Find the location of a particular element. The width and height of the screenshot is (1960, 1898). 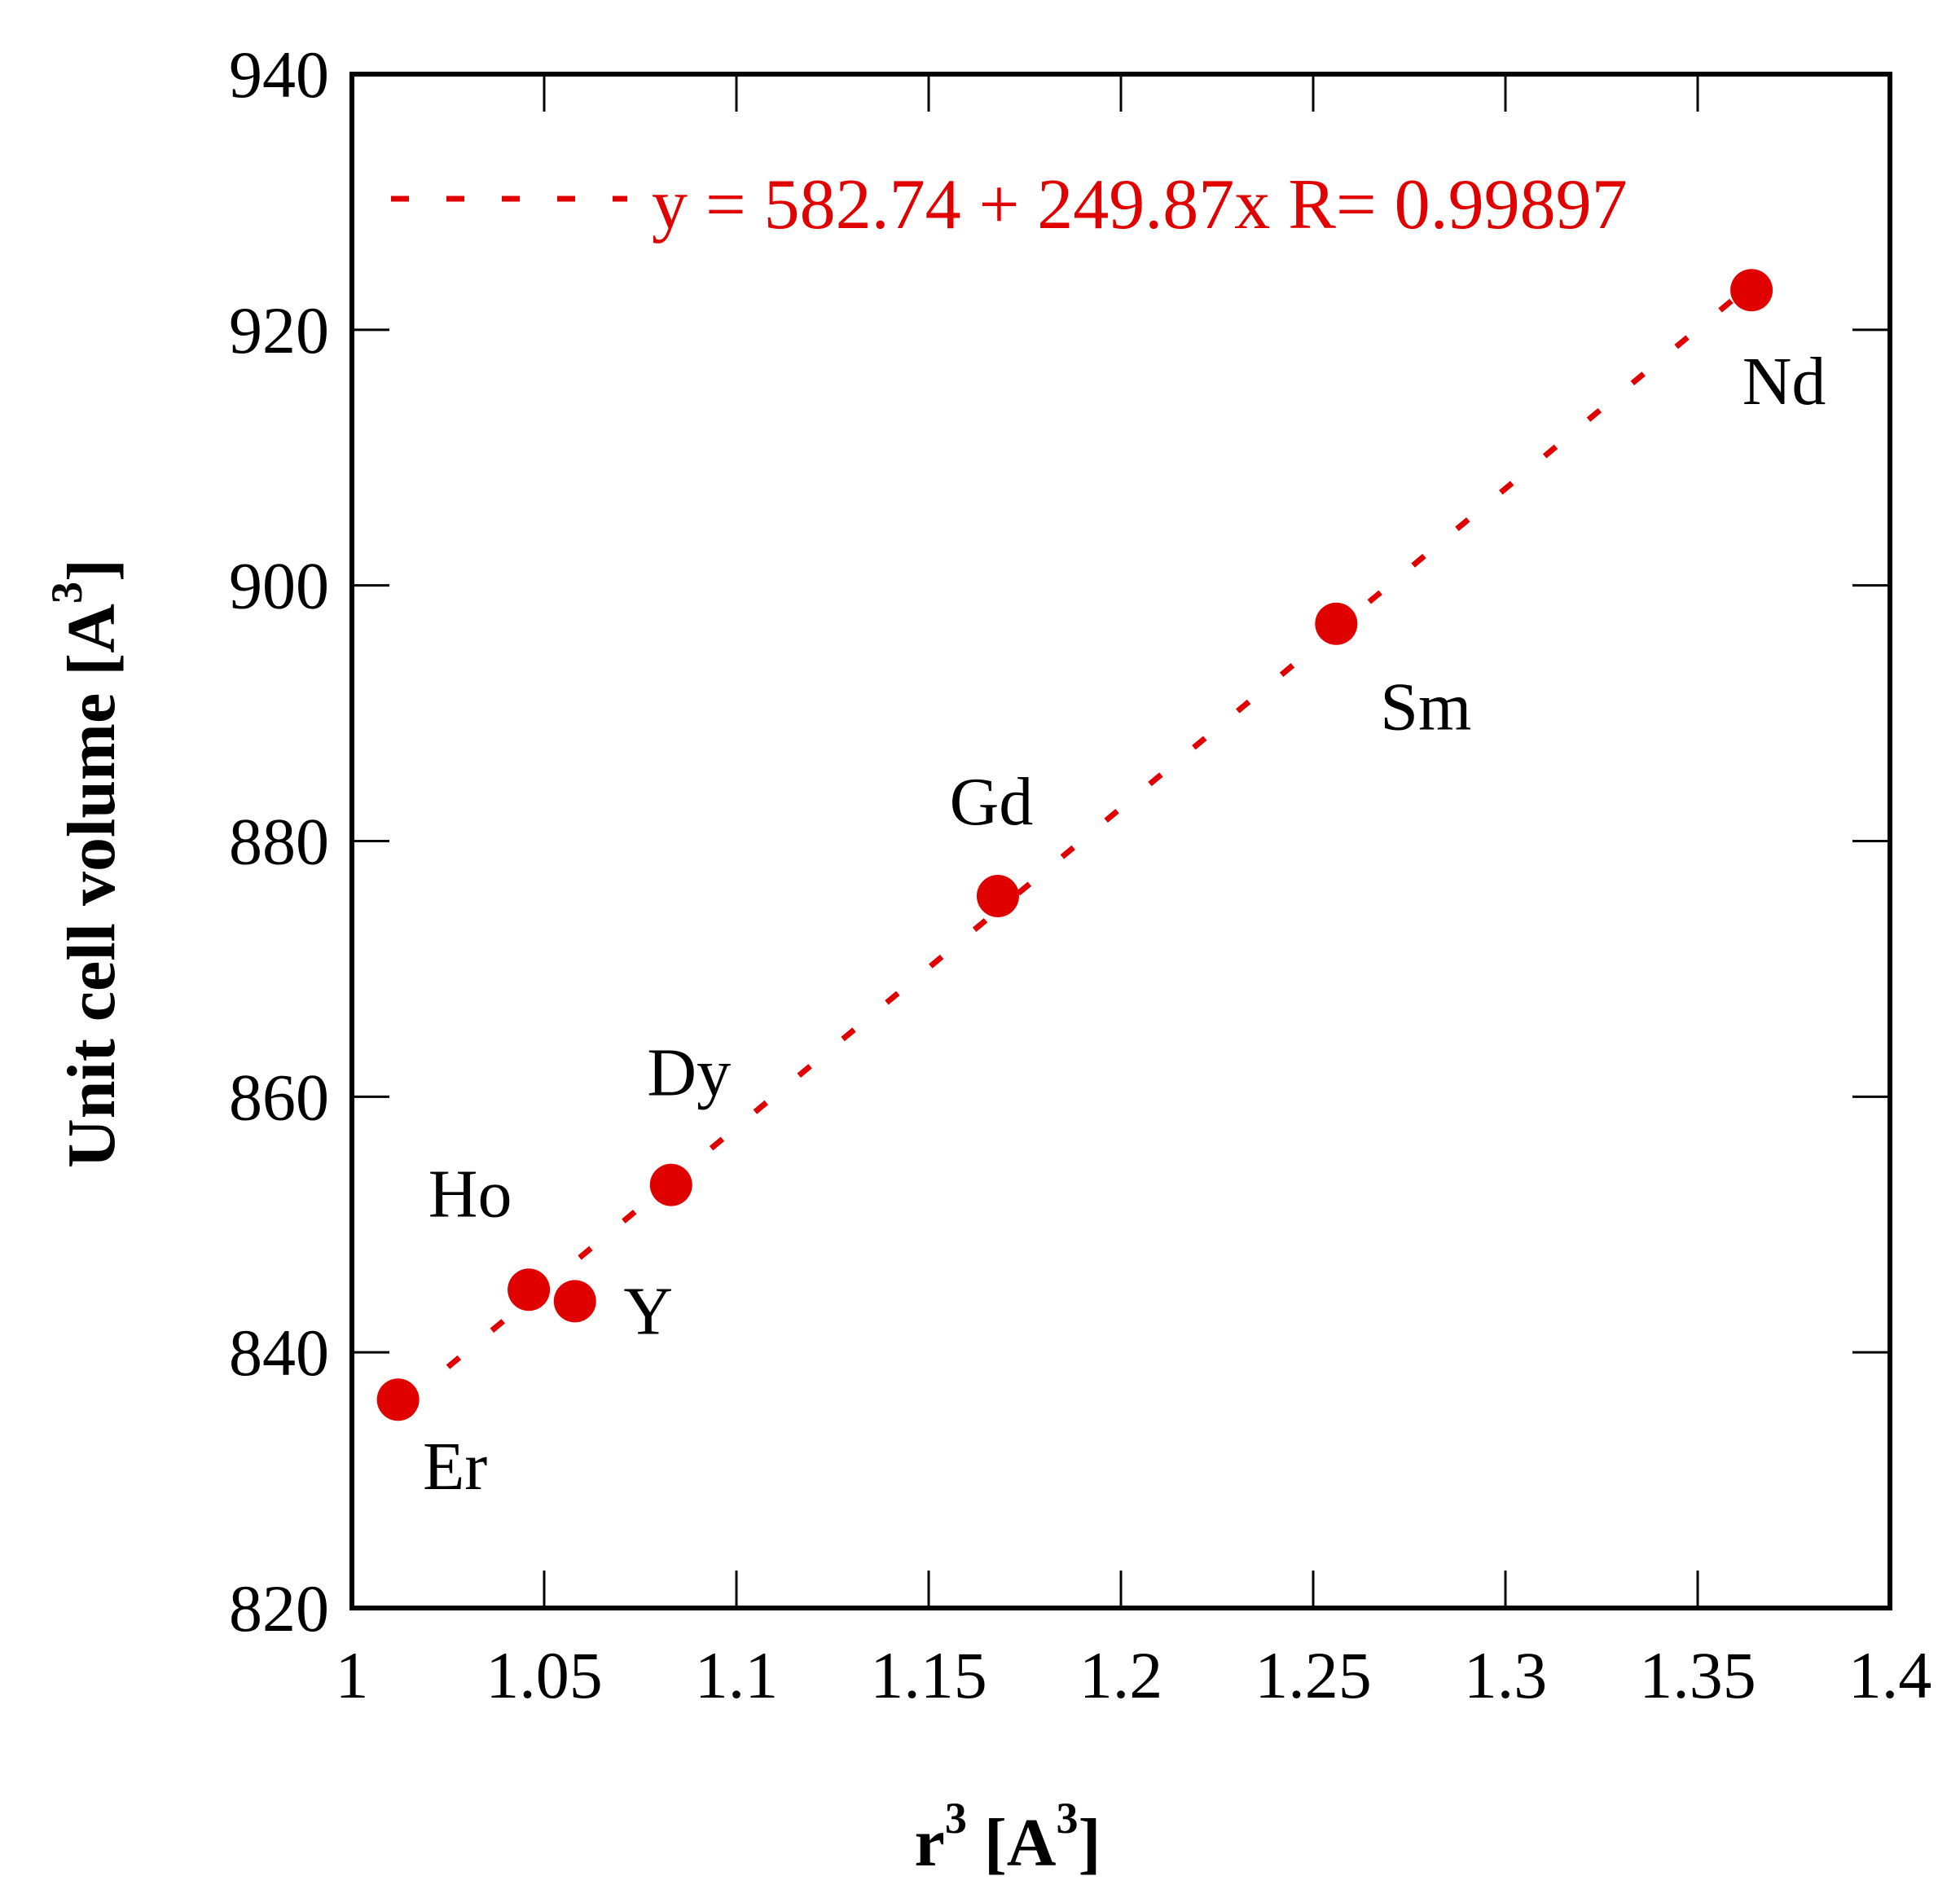

y-axis-title-main: Unit cell volume [A is located at coordinates (92, 886).